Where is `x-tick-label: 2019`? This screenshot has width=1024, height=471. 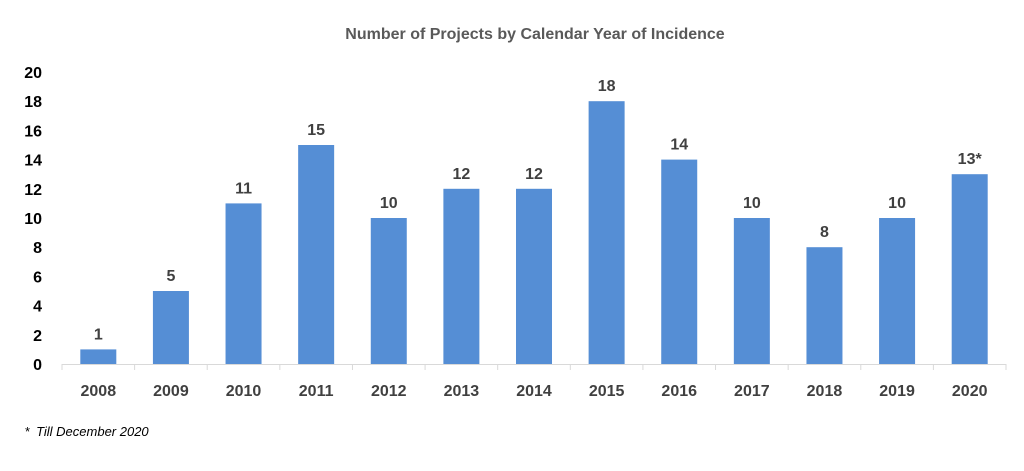
x-tick-label: 2019 is located at coordinates (897, 391).